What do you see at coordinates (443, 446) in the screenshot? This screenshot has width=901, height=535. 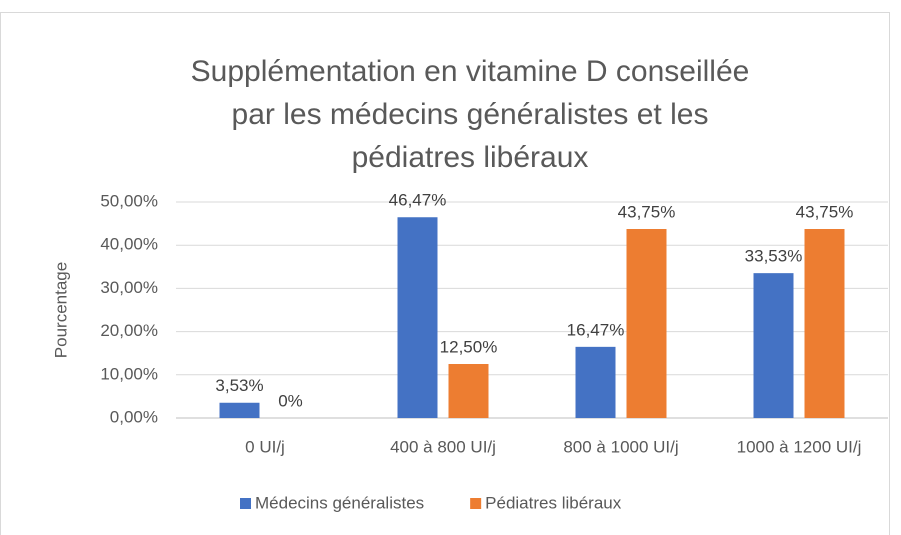 I see `x-tick-label: 400 à 800 UI/j` at bounding box center [443, 446].